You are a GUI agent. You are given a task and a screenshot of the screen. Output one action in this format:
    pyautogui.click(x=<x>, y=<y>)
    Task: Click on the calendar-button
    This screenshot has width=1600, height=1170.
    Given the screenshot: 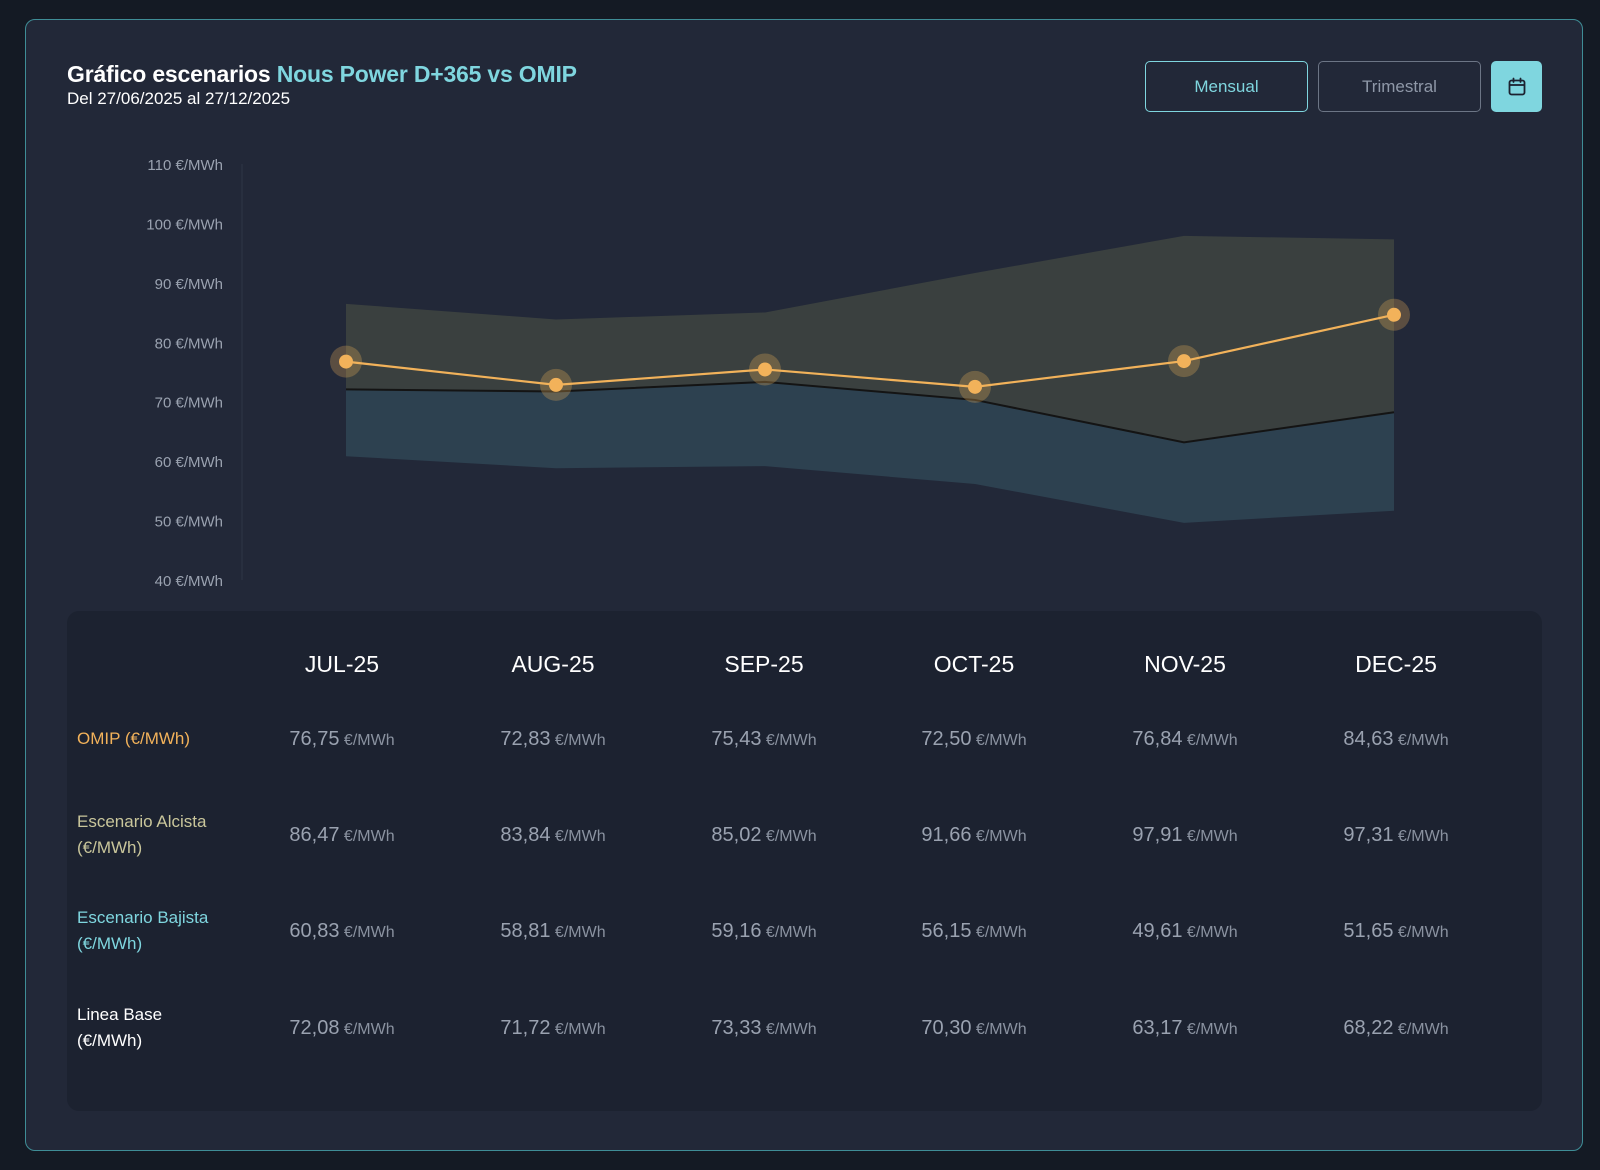 What is the action you would take?
    pyautogui.click(x=1516, y=86)
    